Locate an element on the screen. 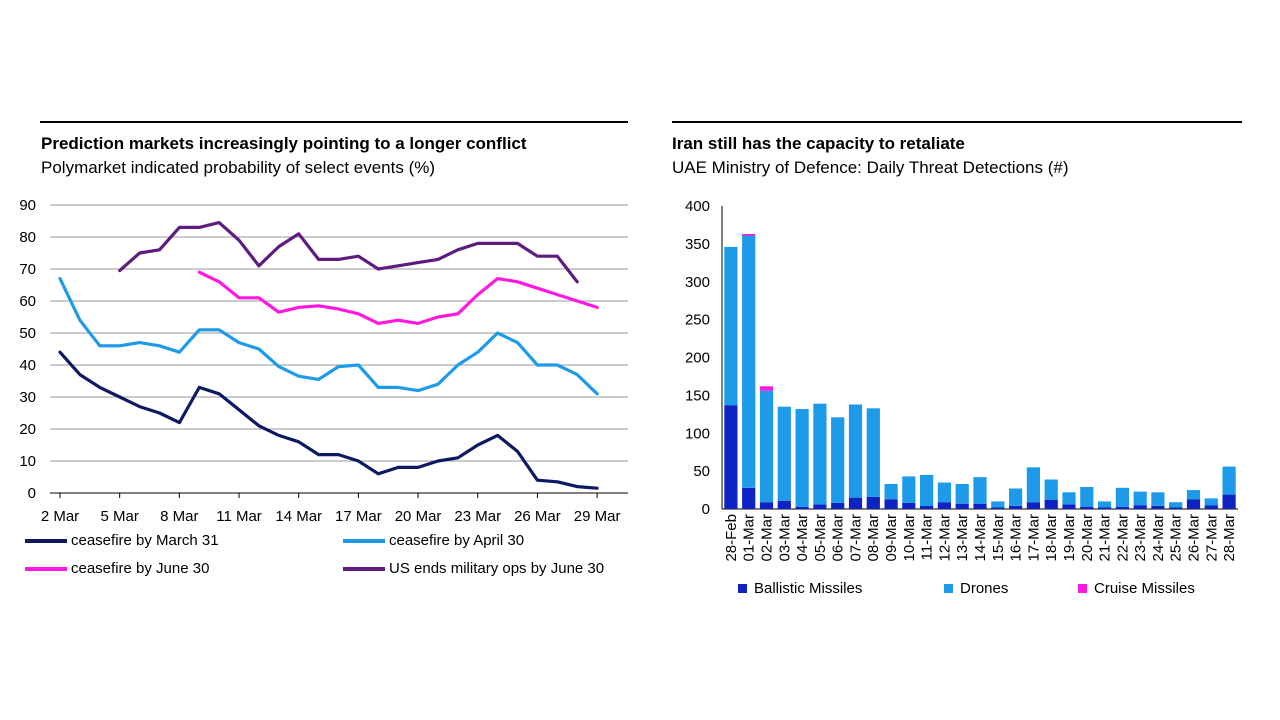 This screenshot has width=1280, height=720. bar-x-tick-01-mar: 01-Mar is located at coordinates (749, 538).